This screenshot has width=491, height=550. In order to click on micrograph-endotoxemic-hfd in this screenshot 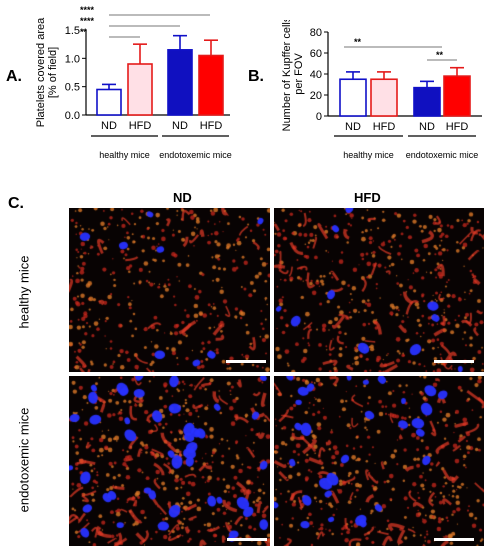, I will do `click(379, 461)`.